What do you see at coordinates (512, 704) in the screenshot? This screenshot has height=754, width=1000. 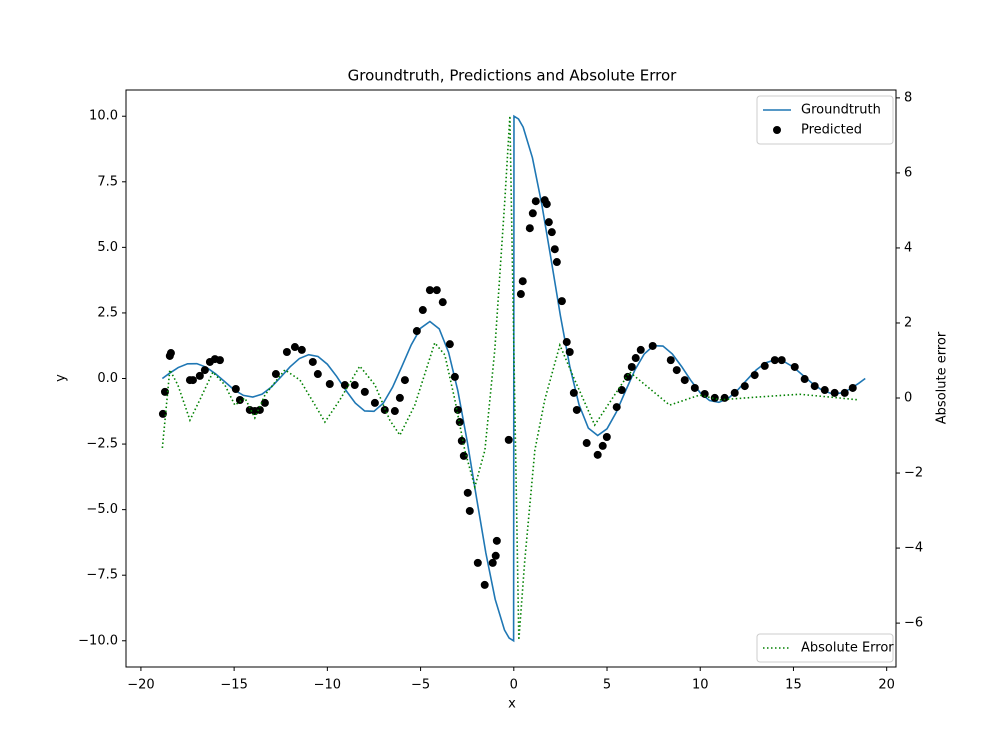 I see `x-axis-label: x` at bounding box center [512, 704].